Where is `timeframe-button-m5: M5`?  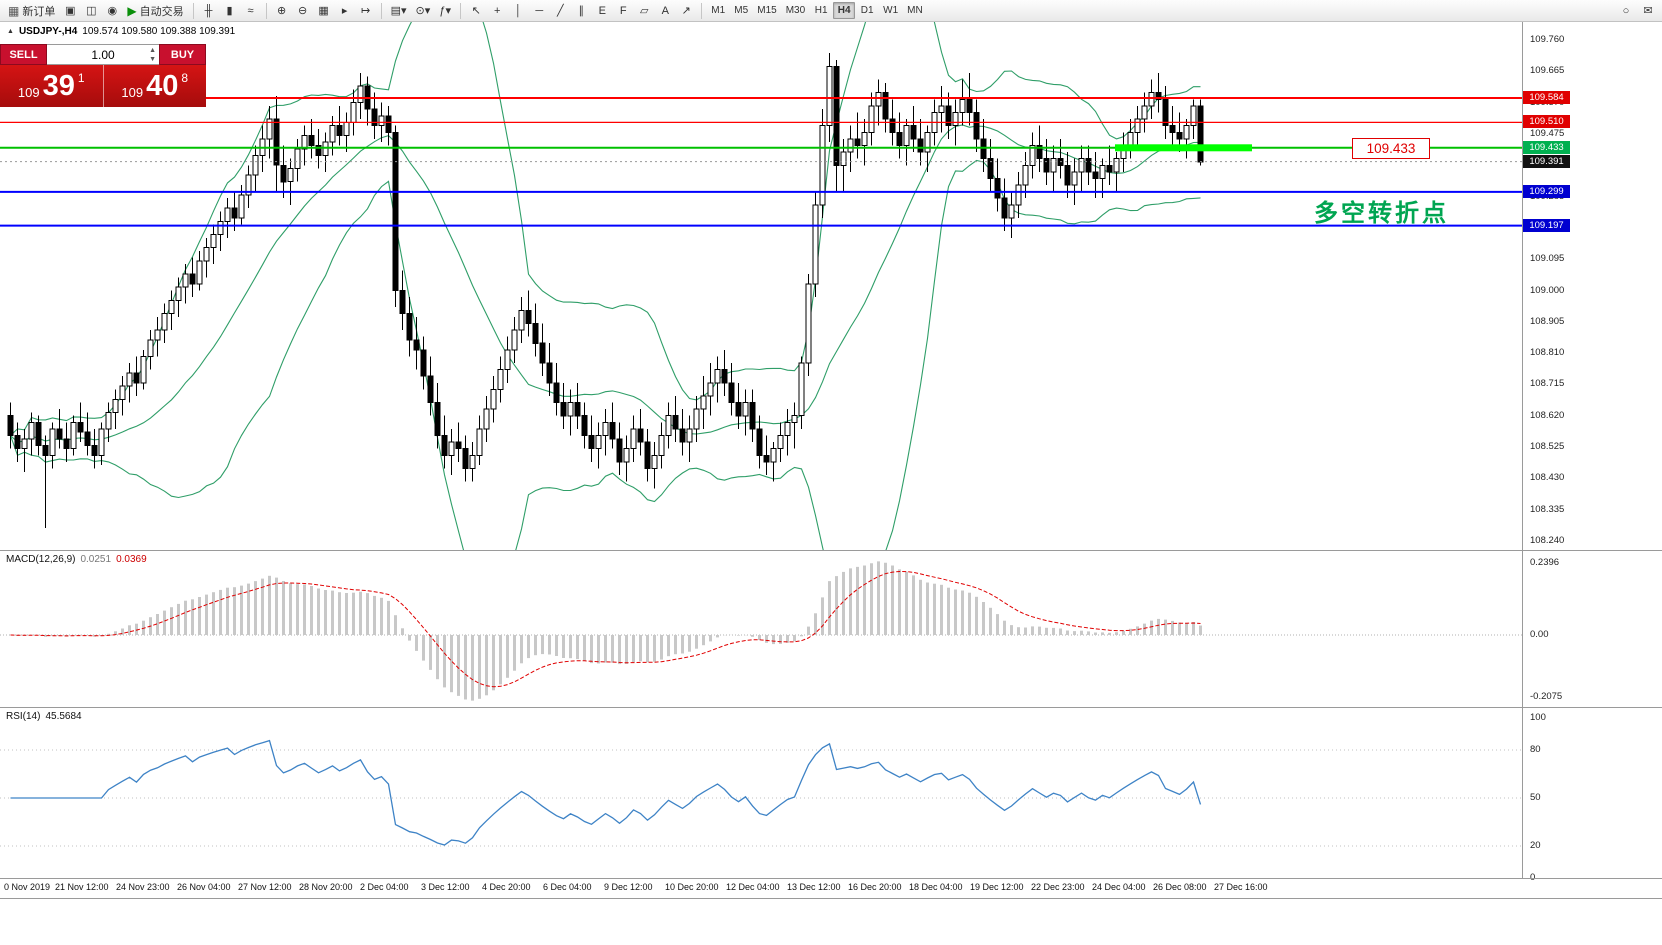
timeframe-button-m5: M5 is located at coordinates (741, 10).